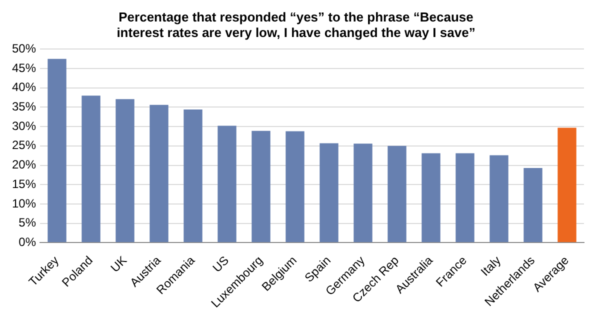 Image resolution: width=600 pixels, height=322 pixels. Describe the element at coordinates (24, 87) in the screenshot. I see `y-tick-label: 40%` at that location.